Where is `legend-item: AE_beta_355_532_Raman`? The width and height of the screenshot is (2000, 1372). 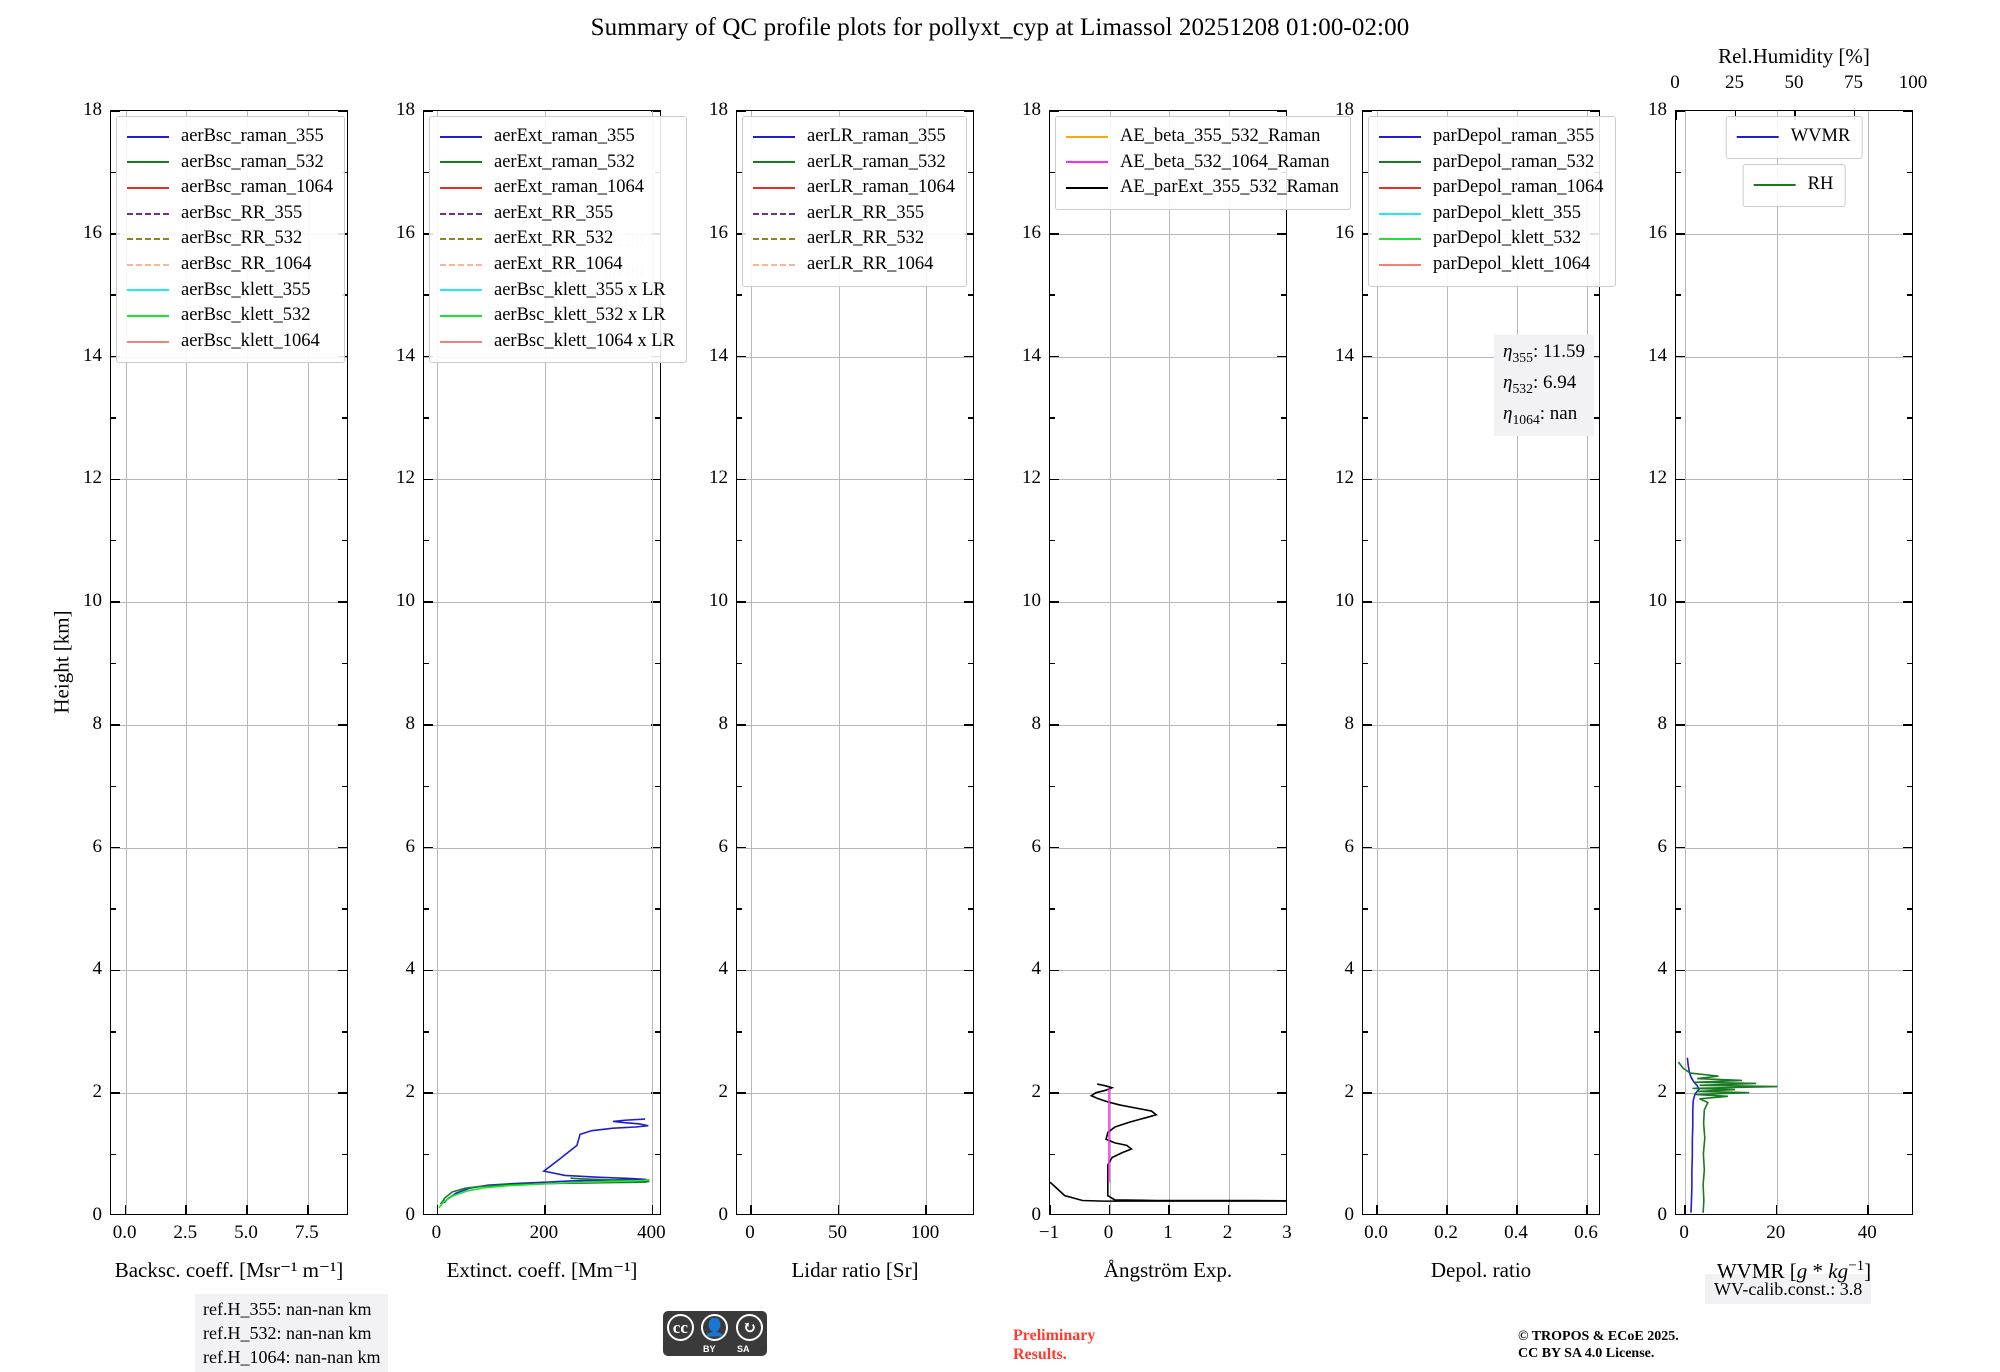
legend-item: AE_beta_355_532_Raman is located at coordinates (1202, 137).